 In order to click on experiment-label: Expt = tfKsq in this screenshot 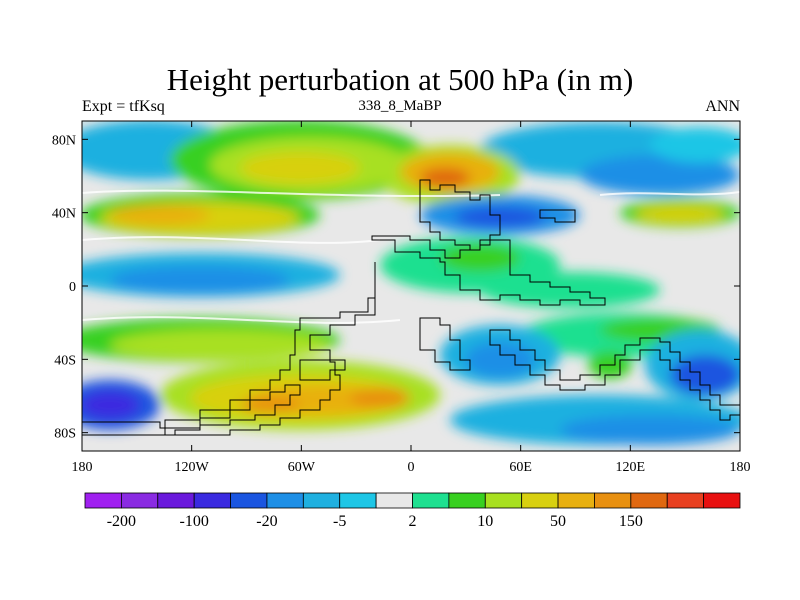, I will do `click(123, 106)`.